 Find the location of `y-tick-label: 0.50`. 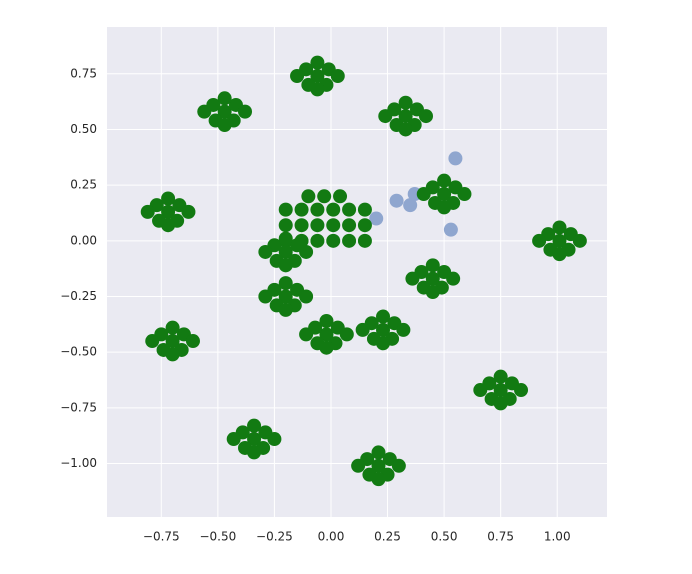

y-tick-label: 0.50 is located at coordinates (83, 129).